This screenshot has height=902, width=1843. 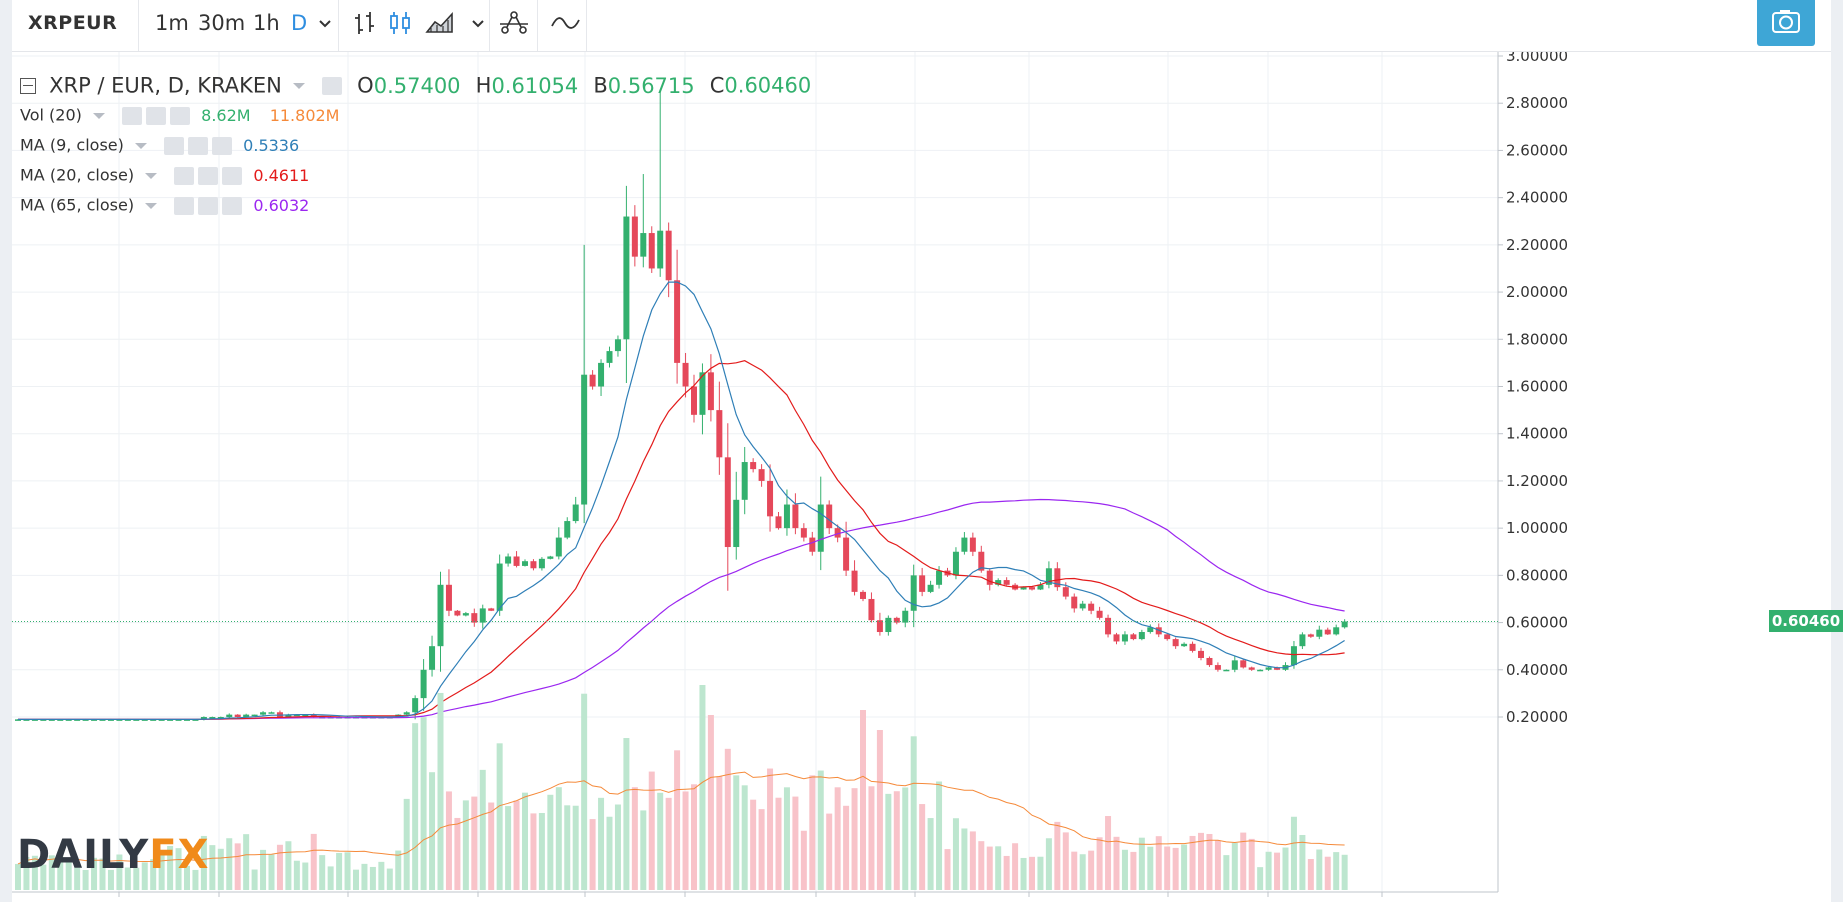 I want to click on line-icon, so click(x=565, y=23).